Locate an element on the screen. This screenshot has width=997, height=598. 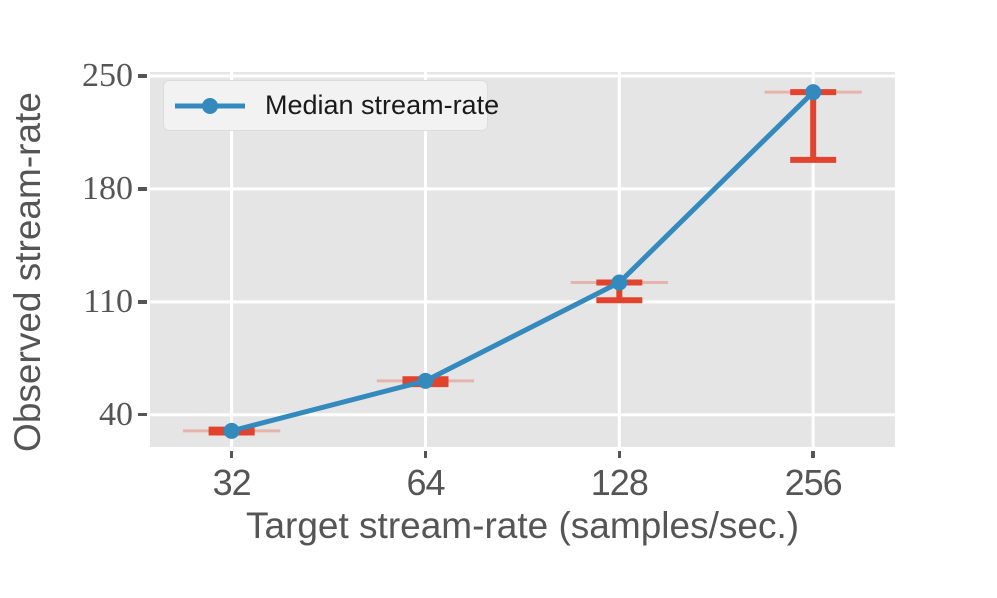
x-tick-label: 128 is located at coordinates (619, 482).